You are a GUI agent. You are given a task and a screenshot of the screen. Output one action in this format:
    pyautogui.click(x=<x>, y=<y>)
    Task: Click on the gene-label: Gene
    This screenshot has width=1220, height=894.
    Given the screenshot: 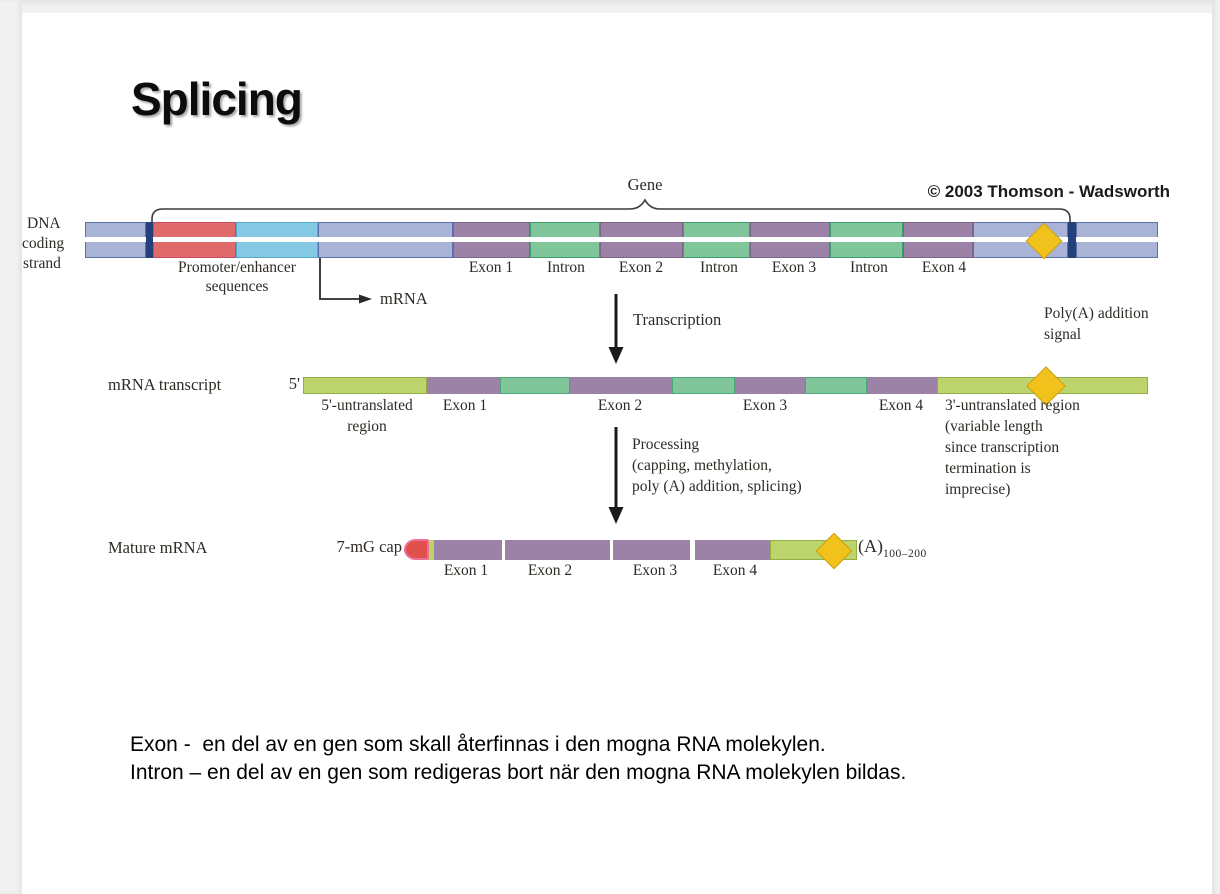 What is the action you would take?
    pyautogui.click(x=645, y=184)
    